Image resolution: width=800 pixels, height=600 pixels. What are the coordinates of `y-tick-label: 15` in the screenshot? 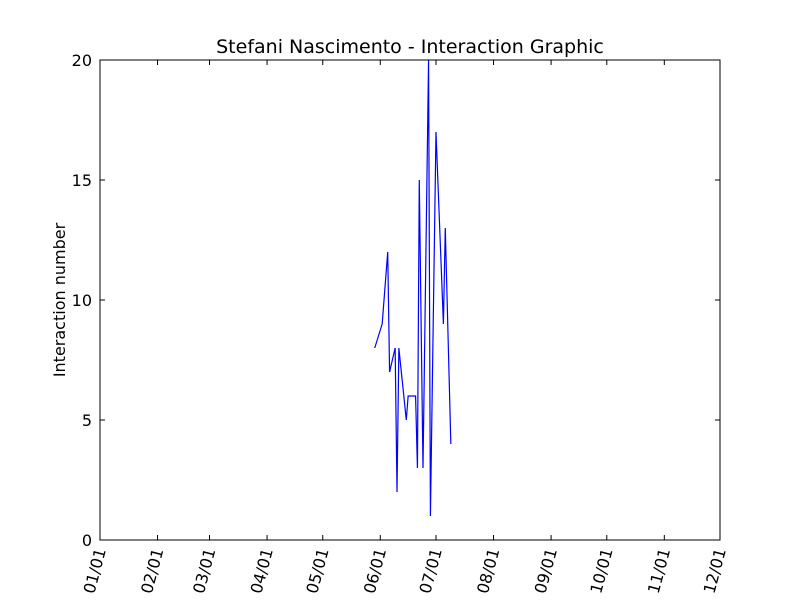 It's located at (82, 180).